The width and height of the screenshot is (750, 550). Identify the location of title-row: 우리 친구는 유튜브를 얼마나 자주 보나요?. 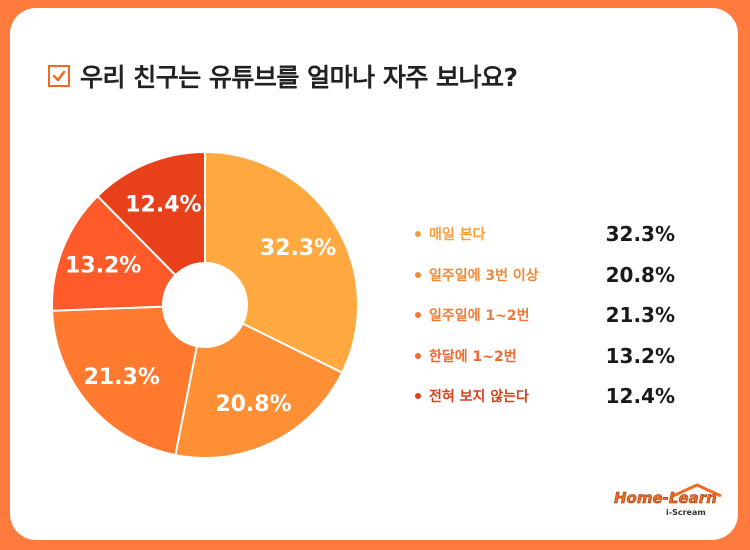
(283, 76).